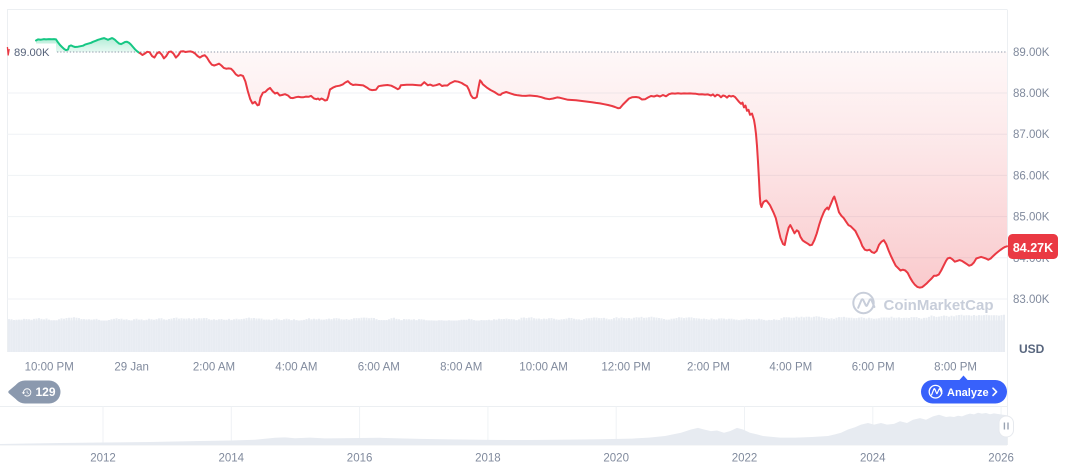 Image resolution: width=1072 pixels, height=470 pixels. I want to click on svg-text: 88.00K, so click(1031, 94).